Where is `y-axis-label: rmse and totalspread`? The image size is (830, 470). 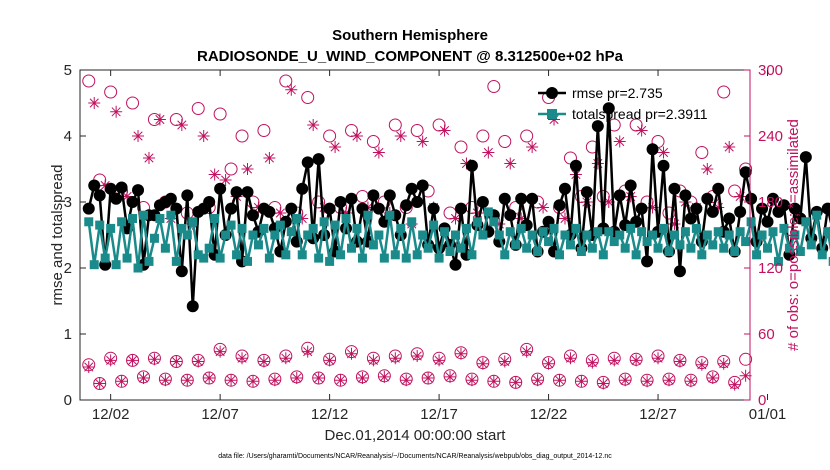
y-axis-label: rmse and totalspread is located at coordinates (57, 235).